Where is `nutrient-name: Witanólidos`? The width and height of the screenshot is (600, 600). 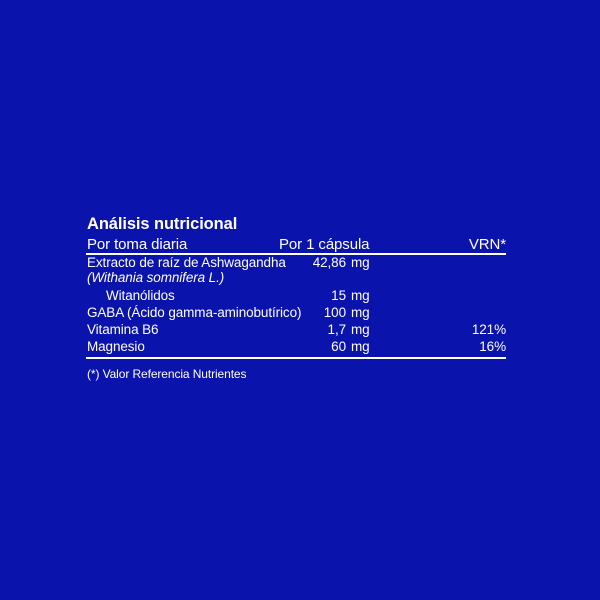
nutrient-name: Witanólidos is located at coordinates (140, 295).